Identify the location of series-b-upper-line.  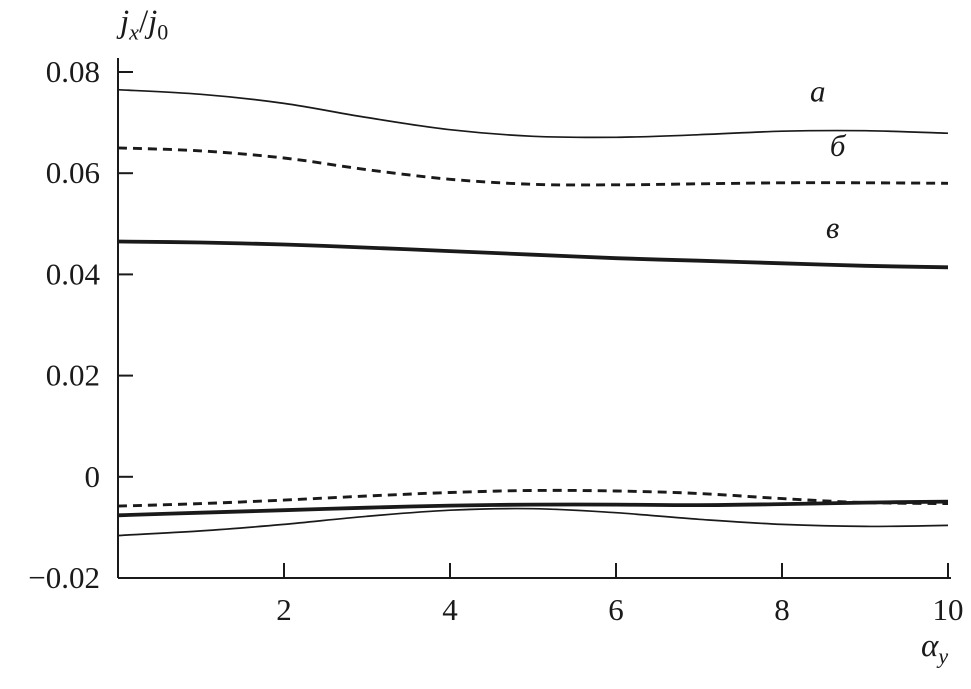
(533, 166).